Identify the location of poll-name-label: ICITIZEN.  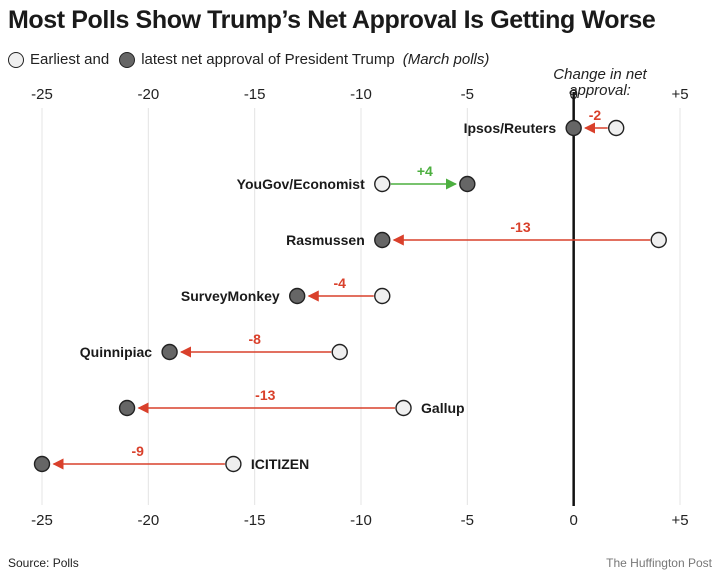
(280, 464).